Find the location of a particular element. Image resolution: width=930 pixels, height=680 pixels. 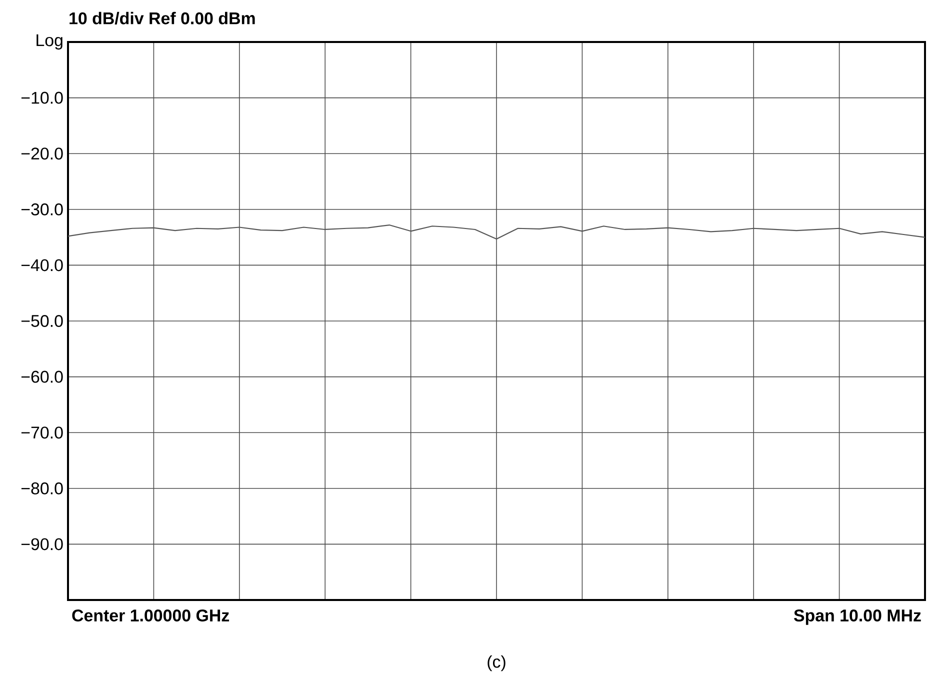

text: Span 10.00 MHz is located at coordinates (857, 617).